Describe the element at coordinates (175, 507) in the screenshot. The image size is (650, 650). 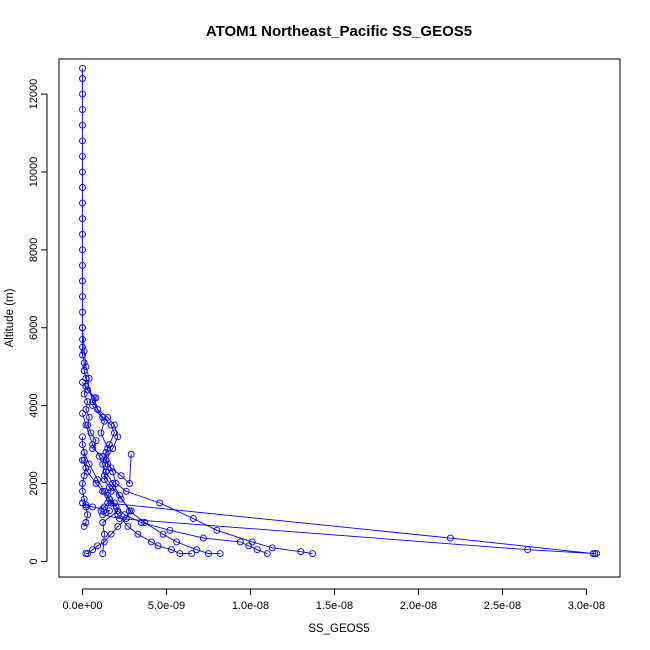
I see `series-9-line` at that location.